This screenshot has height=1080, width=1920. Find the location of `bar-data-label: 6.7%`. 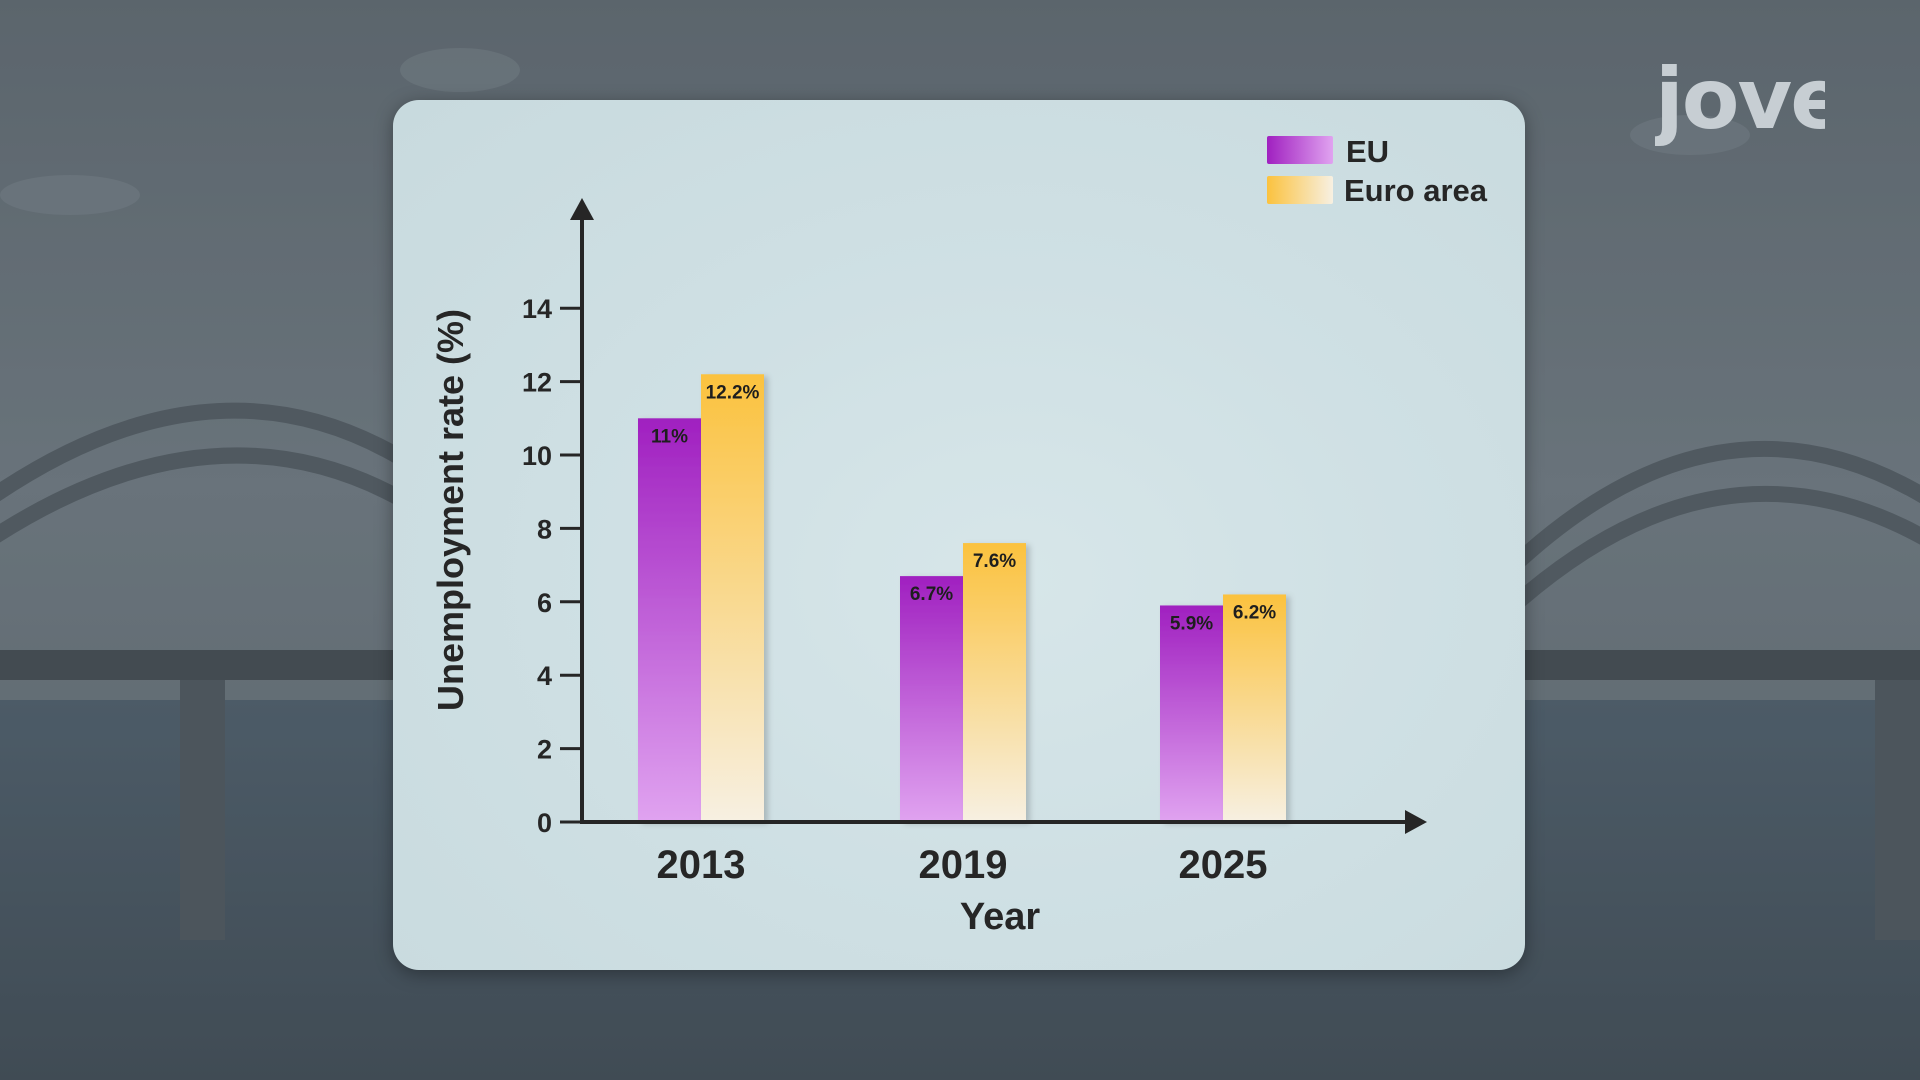

bar-data-label: 6.7% is located at coordinates (931, 594).